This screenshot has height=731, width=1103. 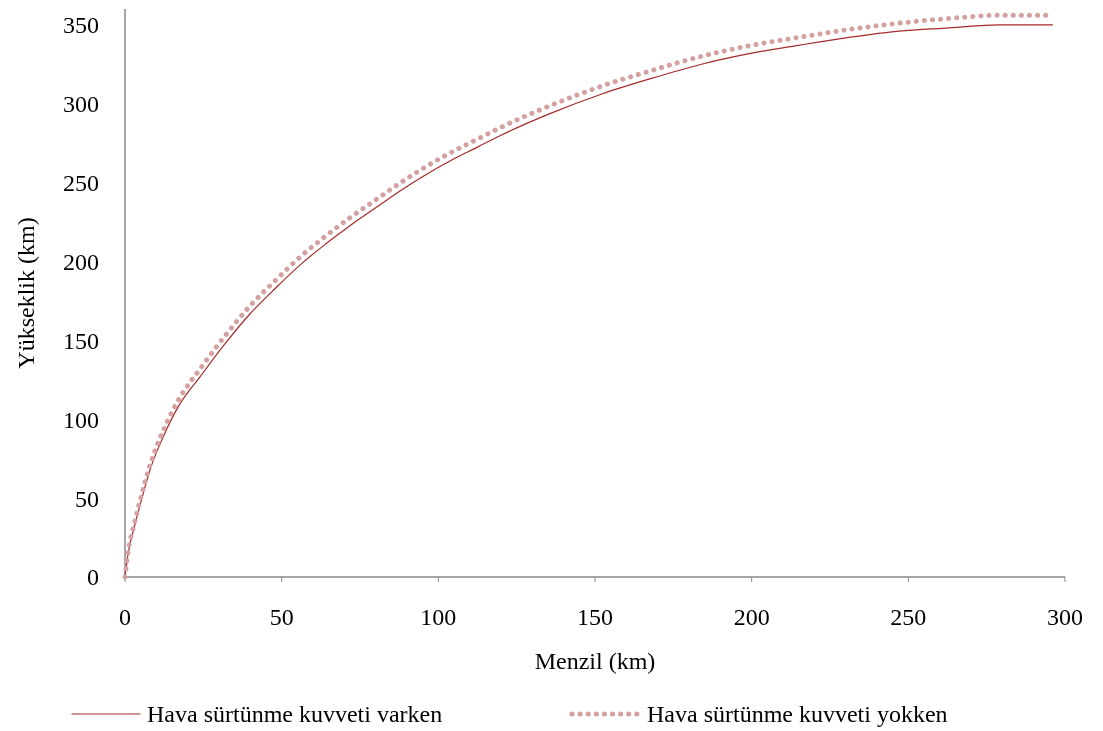 What do you see at coordinates (1065, 617) in the screenshot?
I see `x-tick-label: 300` at bounding box center [1065, 617].